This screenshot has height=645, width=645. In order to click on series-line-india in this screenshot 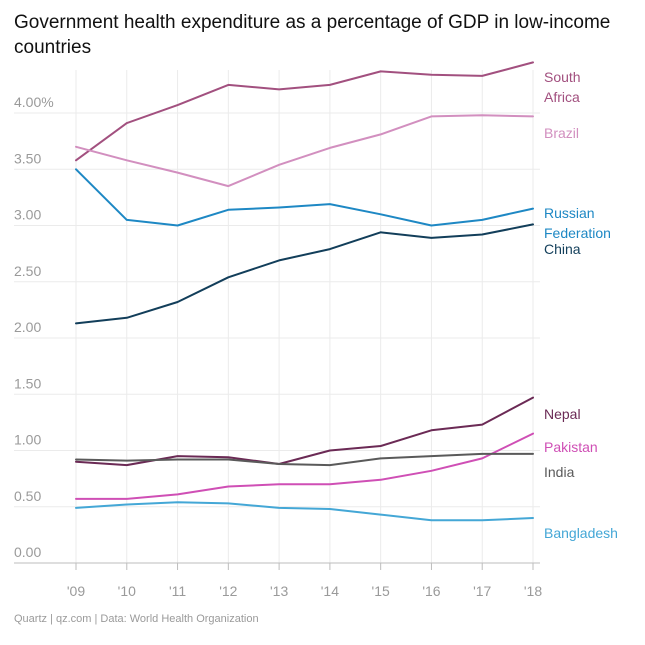, I will do `click(304, 459)`.